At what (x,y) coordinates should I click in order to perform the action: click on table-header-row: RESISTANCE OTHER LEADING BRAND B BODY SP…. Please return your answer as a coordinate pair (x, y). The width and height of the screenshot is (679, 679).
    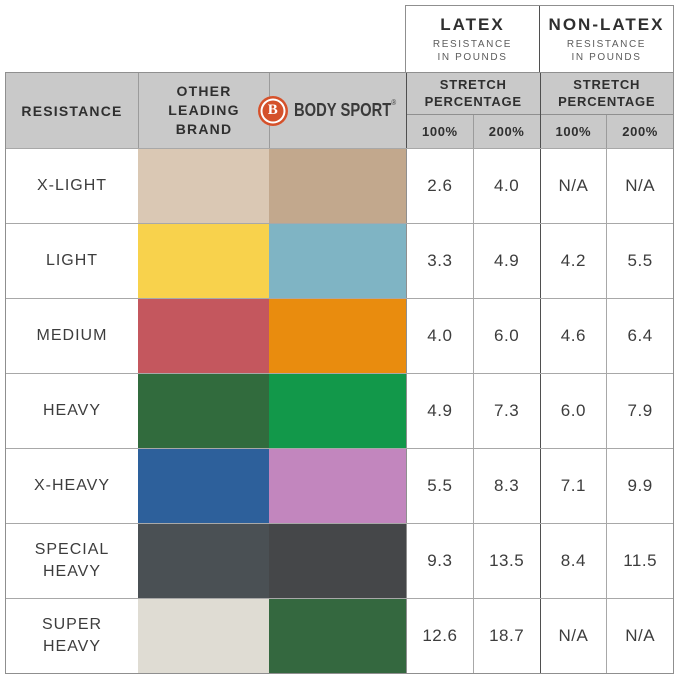
    Looking at the image, I should click on (339, 110).